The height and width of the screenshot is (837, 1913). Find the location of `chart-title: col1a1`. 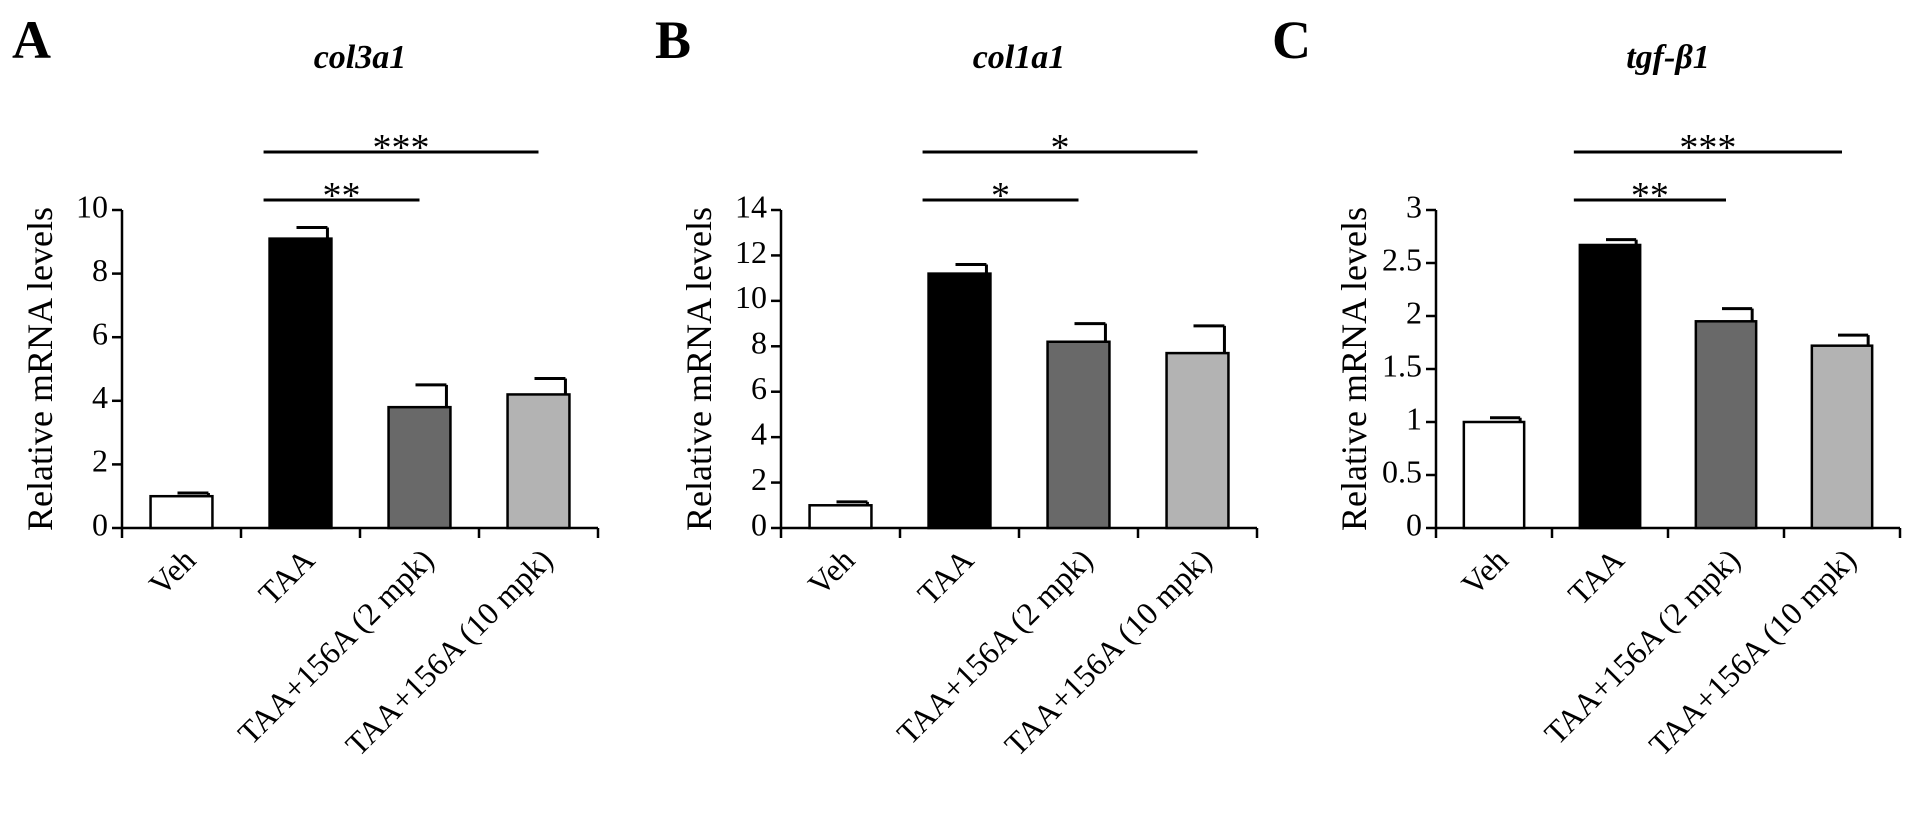

chart-title: col1a1 is located at coordinates (1019, 57).